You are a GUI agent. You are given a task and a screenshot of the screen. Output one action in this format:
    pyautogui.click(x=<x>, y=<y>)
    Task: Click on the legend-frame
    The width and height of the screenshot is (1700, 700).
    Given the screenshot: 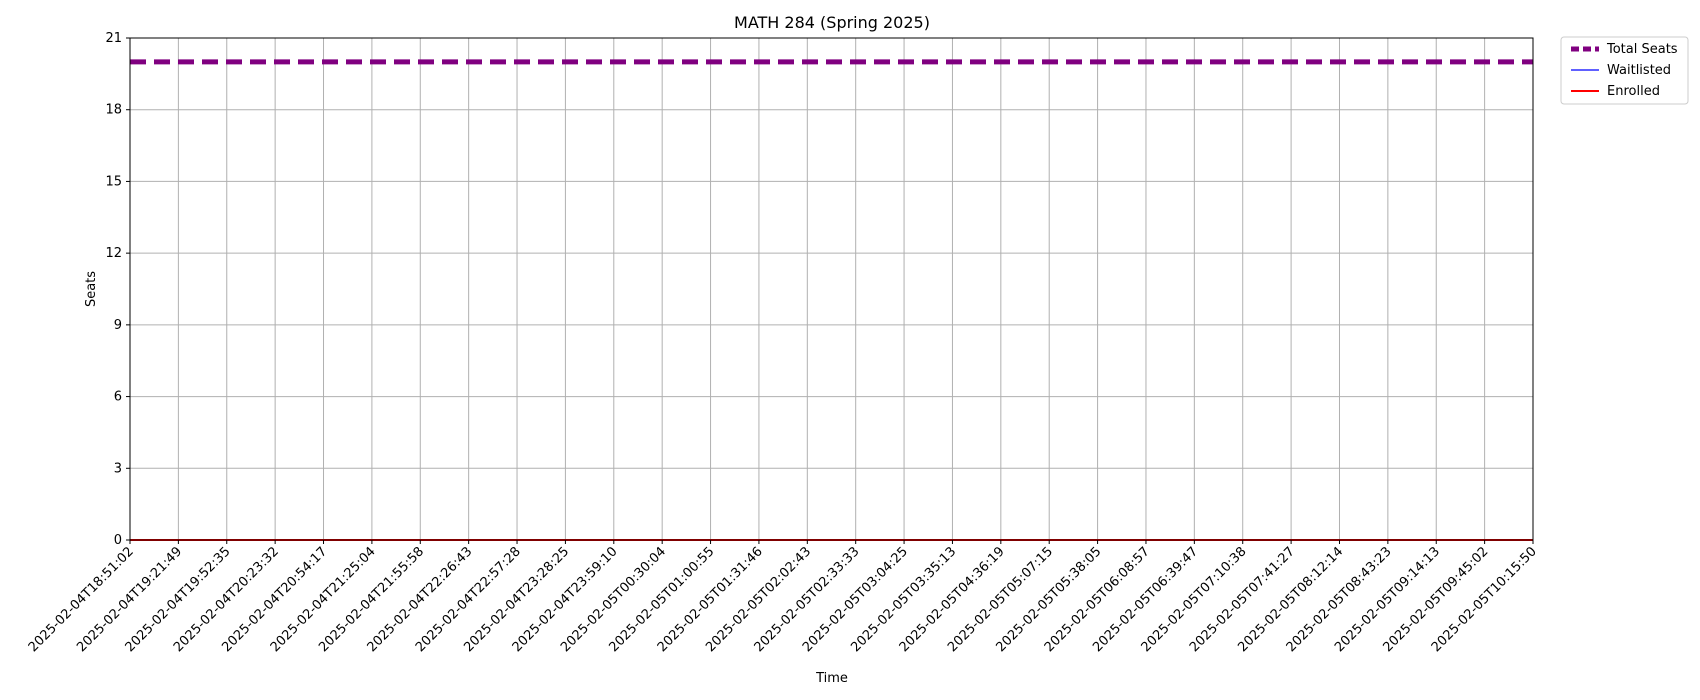 What is the action you would take?
    pyautogui.click(x=1624, y=70)
    